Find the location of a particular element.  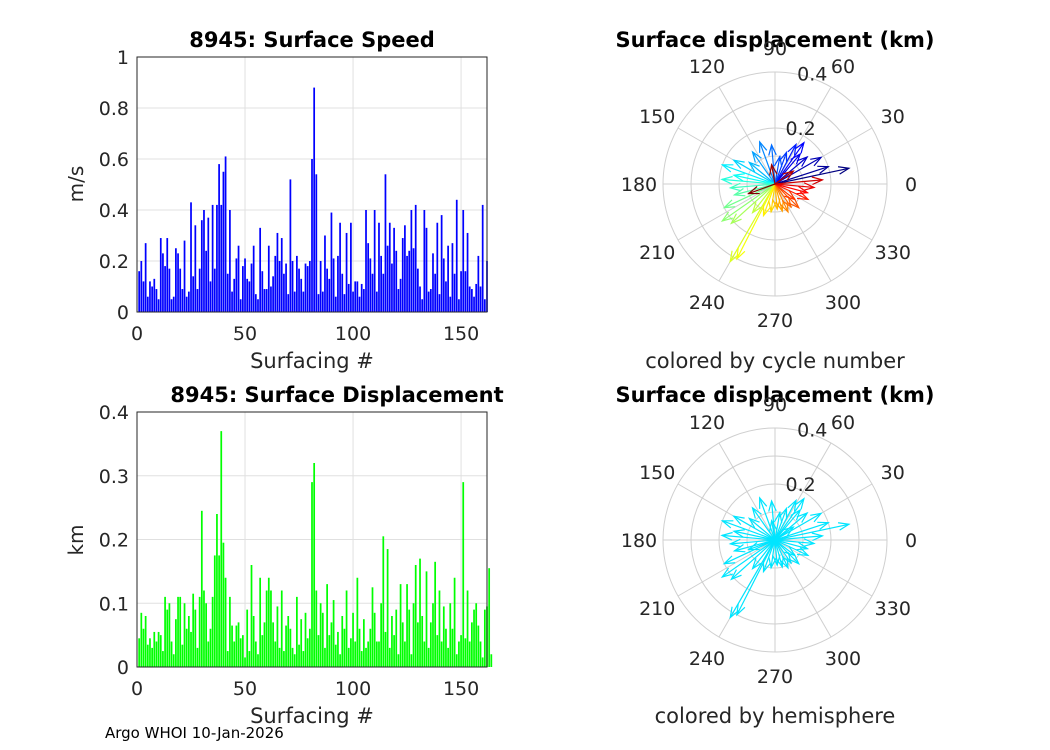

polar-cycle-spoke is located at coordinates (823, 212).